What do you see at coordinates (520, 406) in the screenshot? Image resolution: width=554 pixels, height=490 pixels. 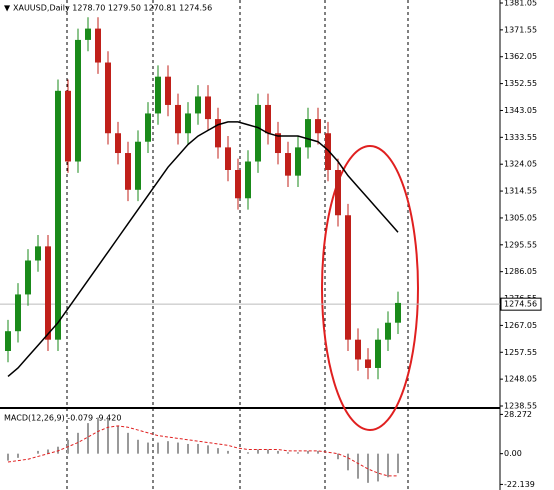 I see `y-tick-label: 1238.55` at bounding box center [520, 406].